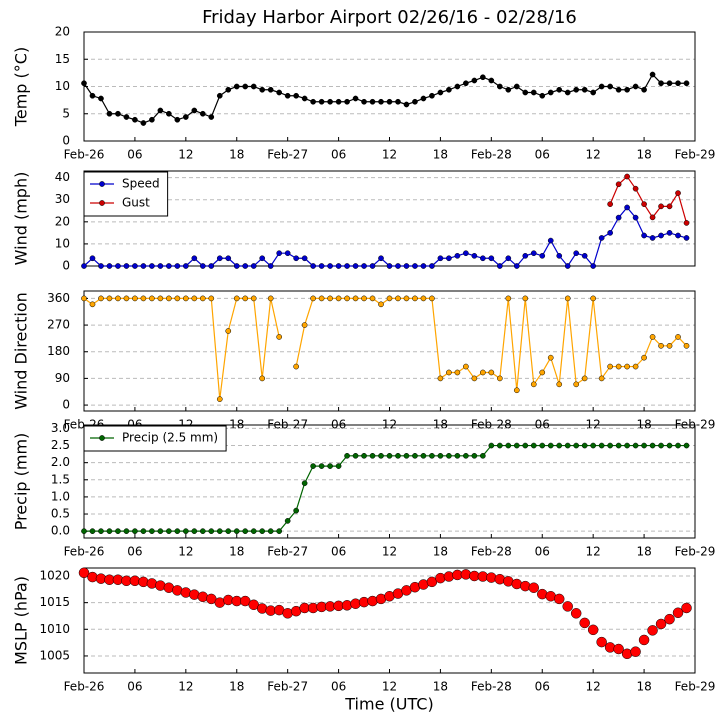 This screenshot has height=725, width=725. I want to click on y-tick-label: 0.0, so click(60, 531).